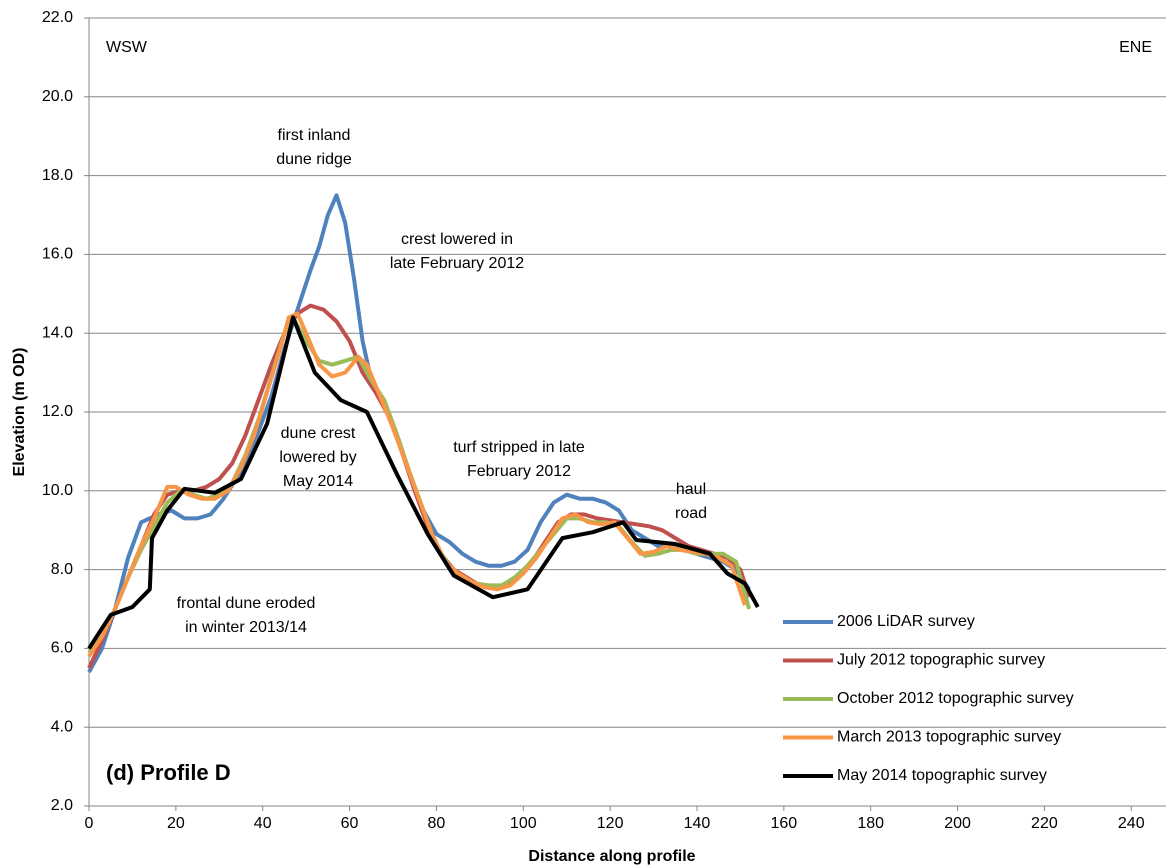  I want to click on legend-label: 2006 LiDAR survey, so click(906, 621).